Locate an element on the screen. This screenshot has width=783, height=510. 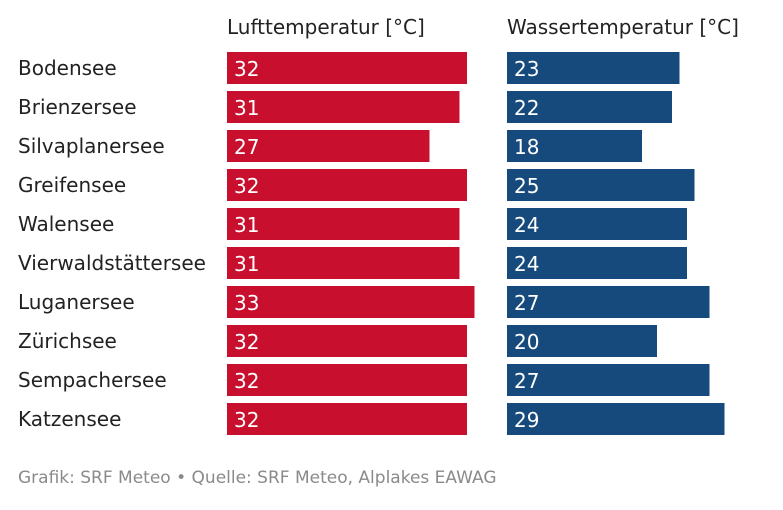
category-label: Katzensee is located at coordinates (69, 419).